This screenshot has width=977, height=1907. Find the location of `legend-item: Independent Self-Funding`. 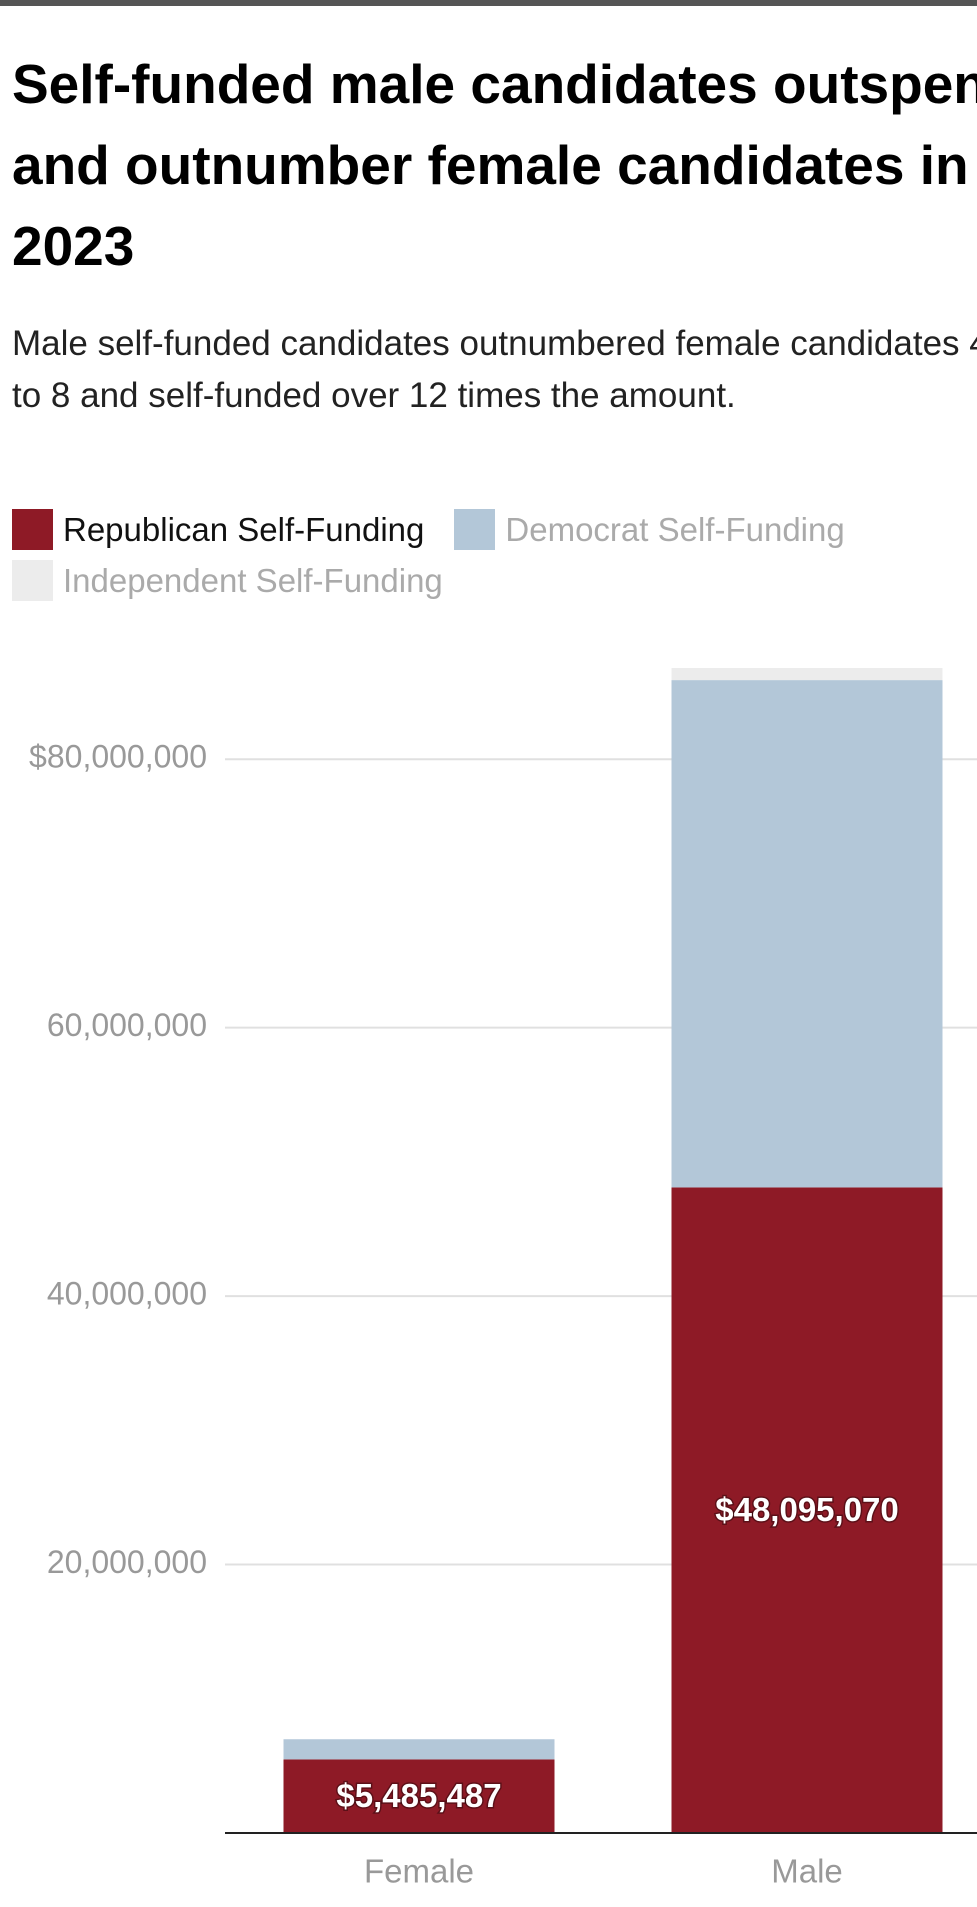

legend-item: Independent Self-Funding is located at coordinates (227, 580).